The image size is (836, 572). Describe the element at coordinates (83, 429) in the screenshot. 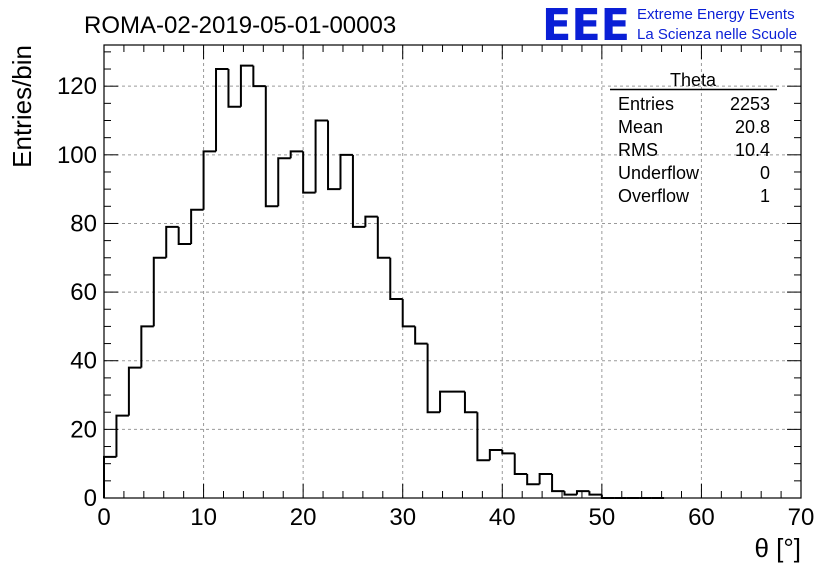

I see `y-tick-label: 20` at that location.